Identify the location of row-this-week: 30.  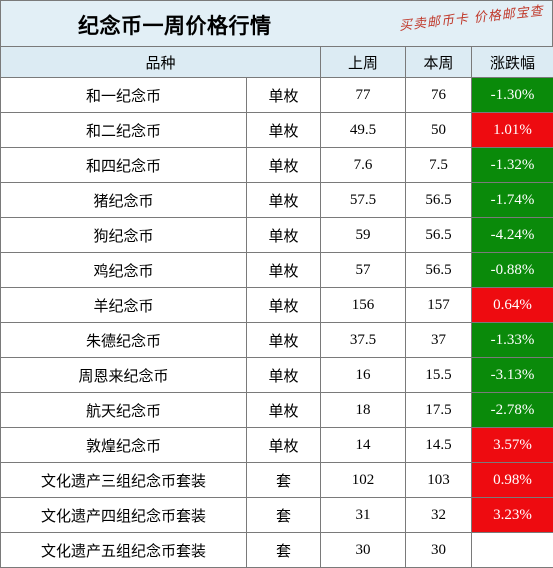
(439, 550).